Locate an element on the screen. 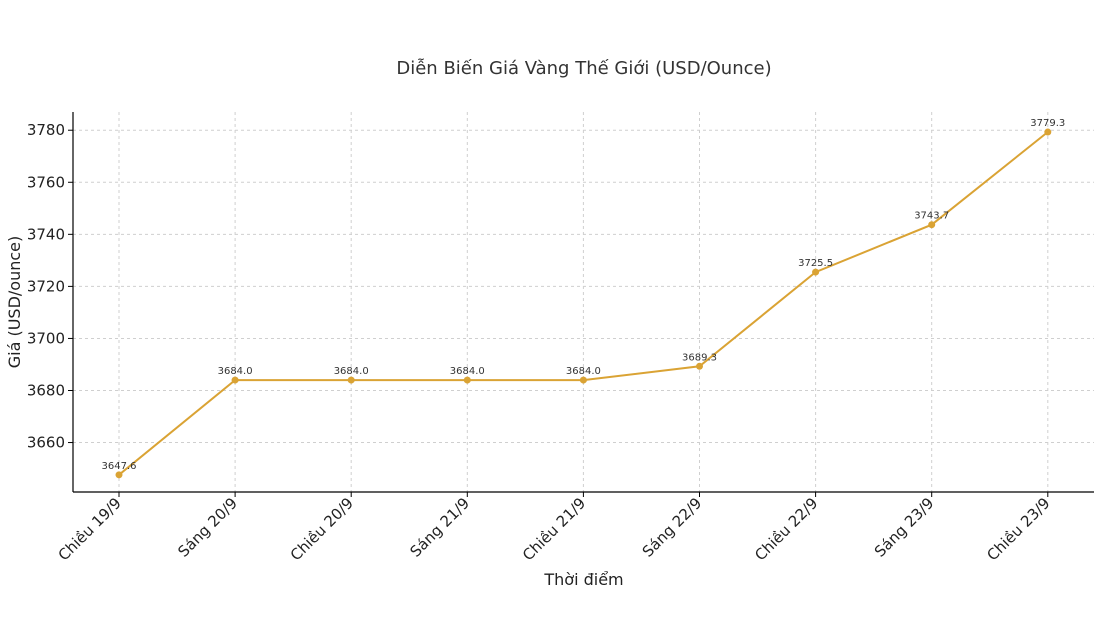 Image resolution: width=1100 pixels, height=620 pixels. x-tick-label: Sáng 20/9 is located at coordinates (207, 527).